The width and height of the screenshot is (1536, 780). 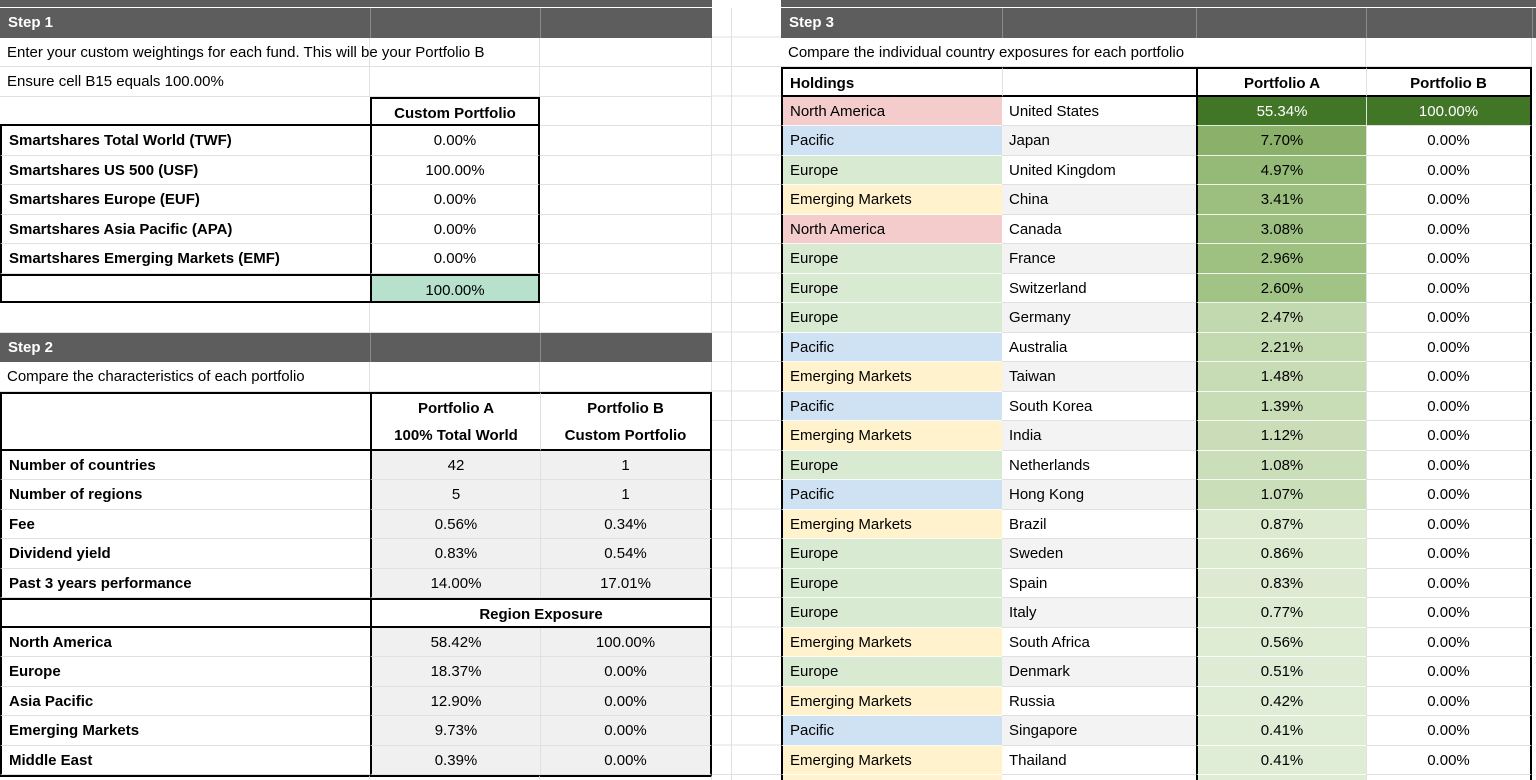 I want to click on table-row: Emerging Markets India 1.12% 0.00%, so click(x=1158, y=436).